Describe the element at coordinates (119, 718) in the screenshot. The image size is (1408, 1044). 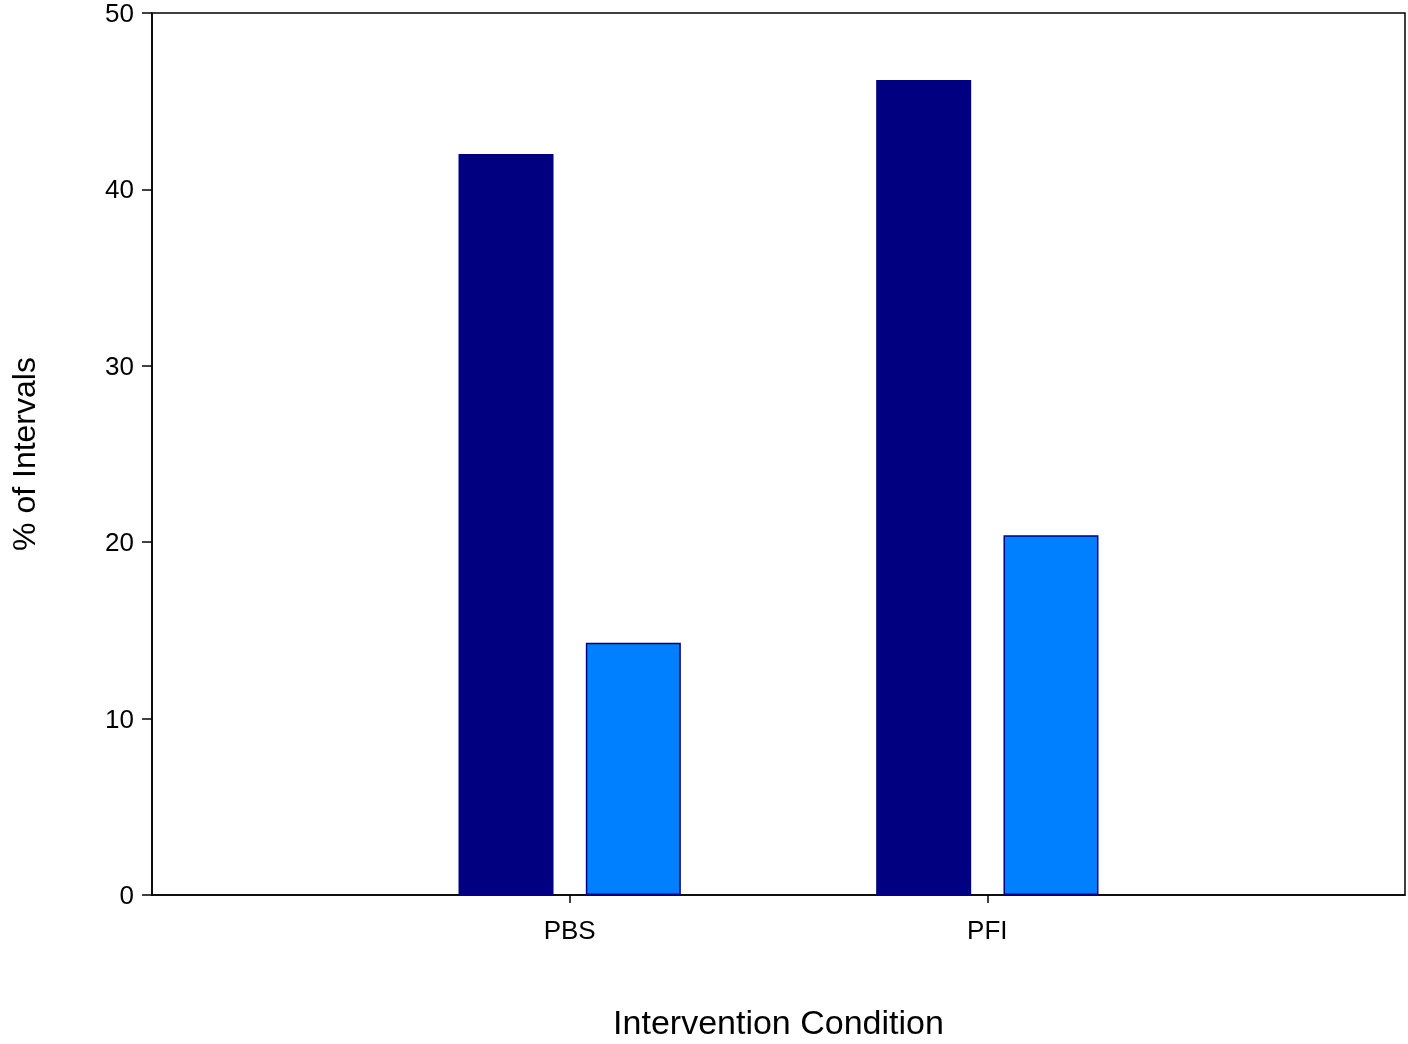
I see `y-tick-label: 10` at that location.